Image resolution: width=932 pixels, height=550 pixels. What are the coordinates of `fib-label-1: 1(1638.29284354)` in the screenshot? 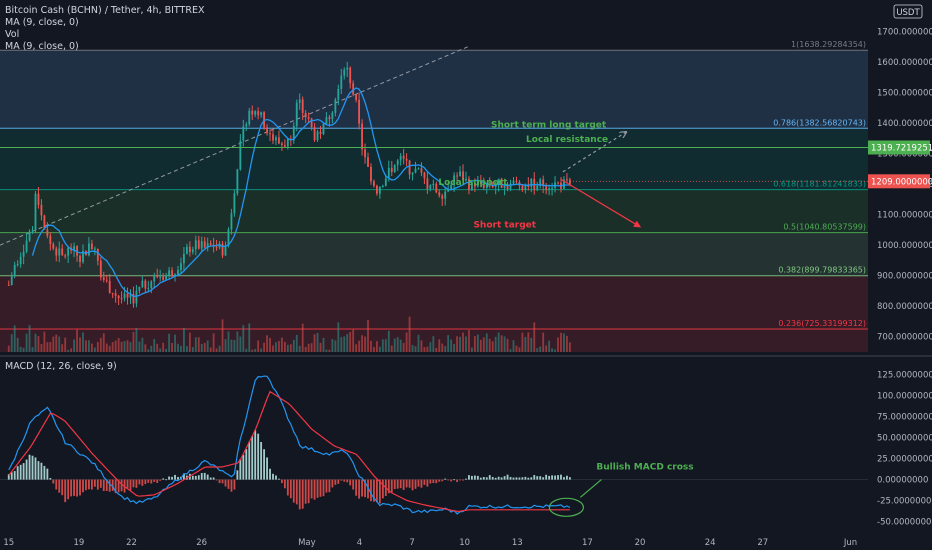 It's located at (828, 44).